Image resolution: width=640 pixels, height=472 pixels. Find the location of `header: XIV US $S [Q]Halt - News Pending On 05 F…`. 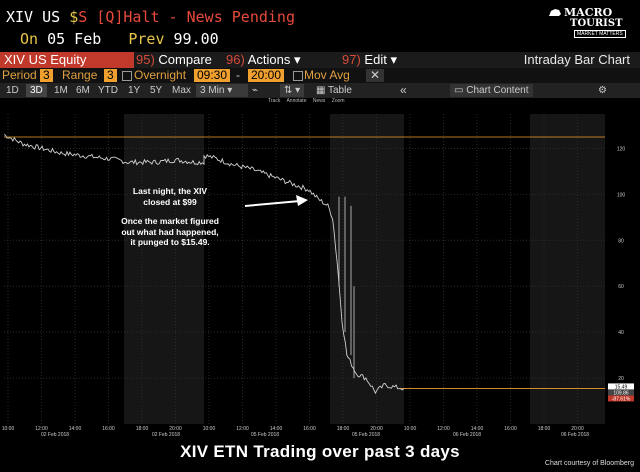

header: XIV US $S [Q]Halt - News Pending On 05 F… is located at coordinates (320, 26).